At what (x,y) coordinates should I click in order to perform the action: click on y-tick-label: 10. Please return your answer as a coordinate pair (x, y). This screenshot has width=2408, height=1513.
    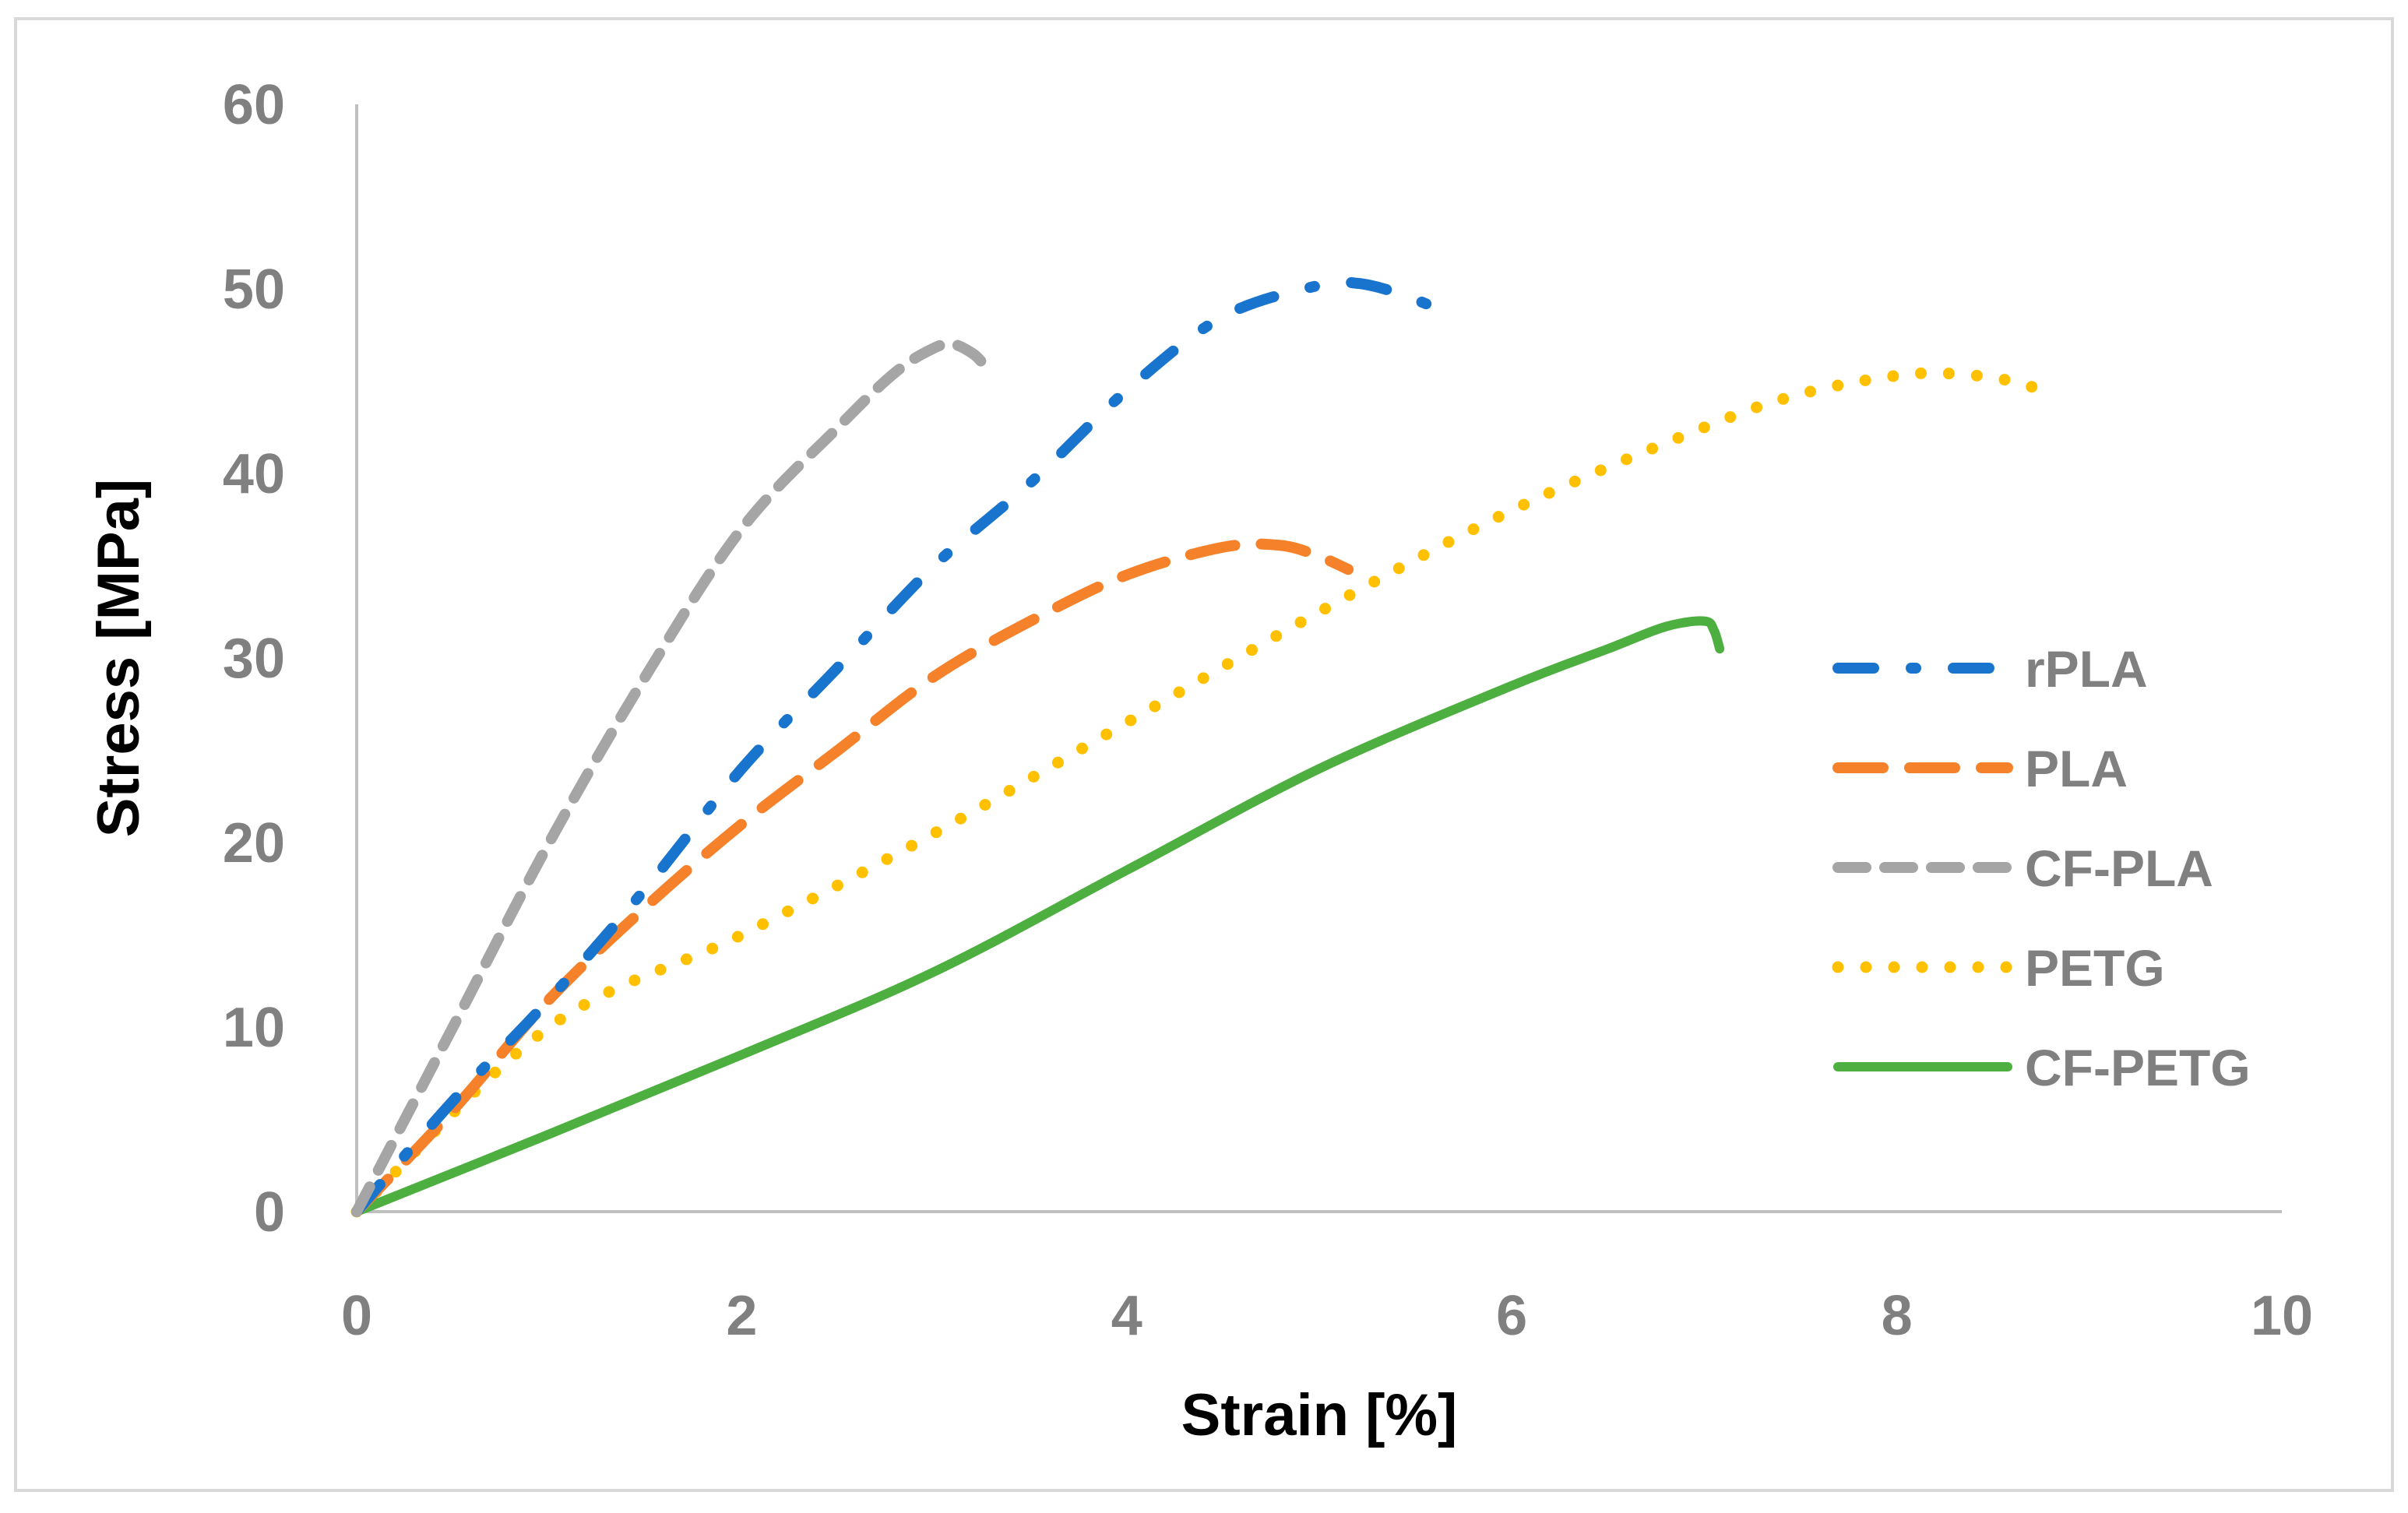
    Looking at the image, I should click on (254, 1028).